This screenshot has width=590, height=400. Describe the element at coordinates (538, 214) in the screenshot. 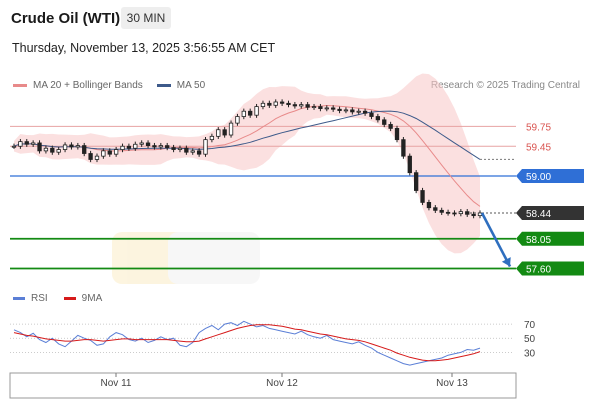

I see `last-price-label: 58.44` at that location.